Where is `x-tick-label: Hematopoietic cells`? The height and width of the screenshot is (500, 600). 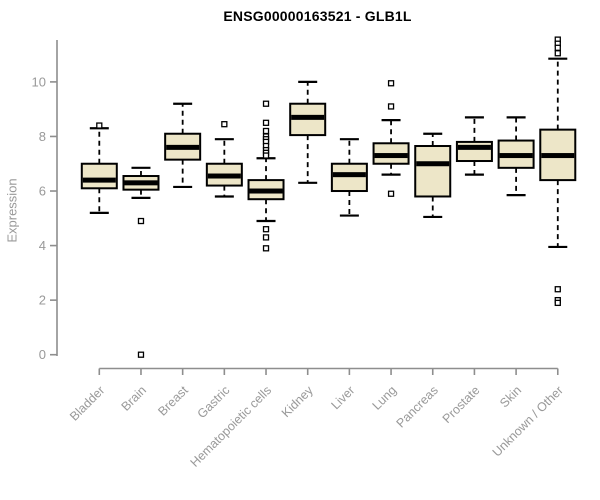
x-tick-label: Hematopoietic cells is located at coordinates (231, 426).